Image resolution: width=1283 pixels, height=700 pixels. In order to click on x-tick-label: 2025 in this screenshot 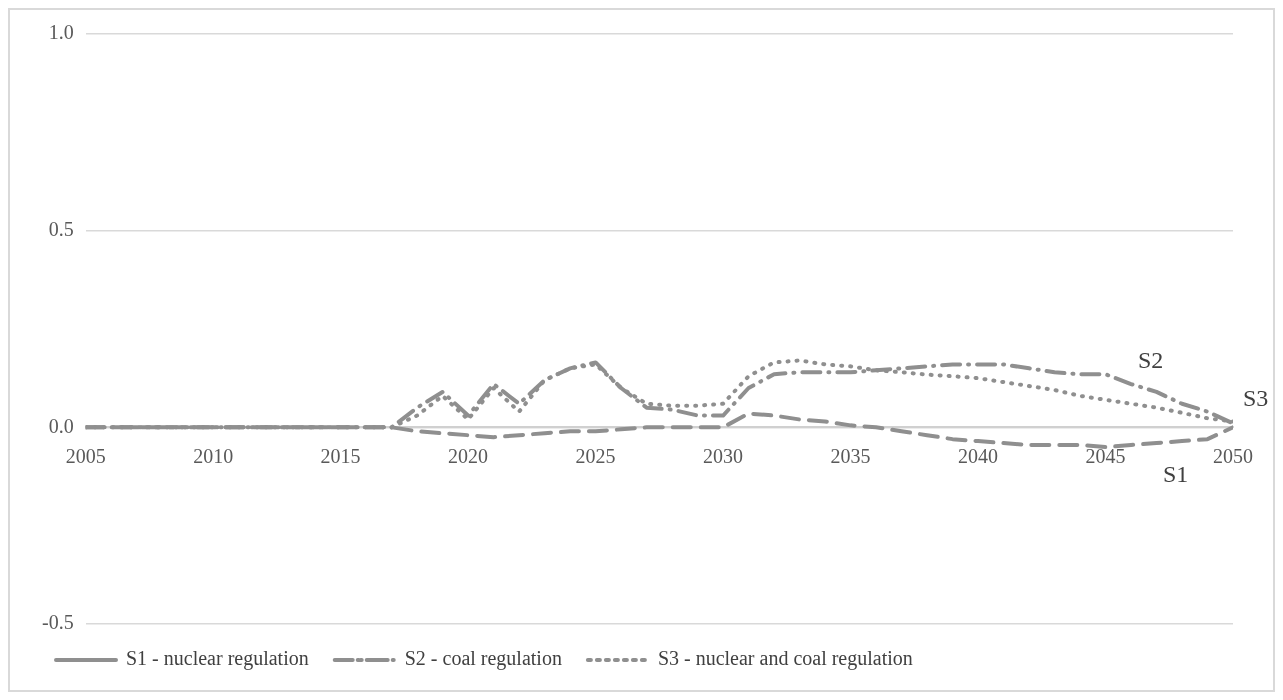, I will do `click(595, 455)`.